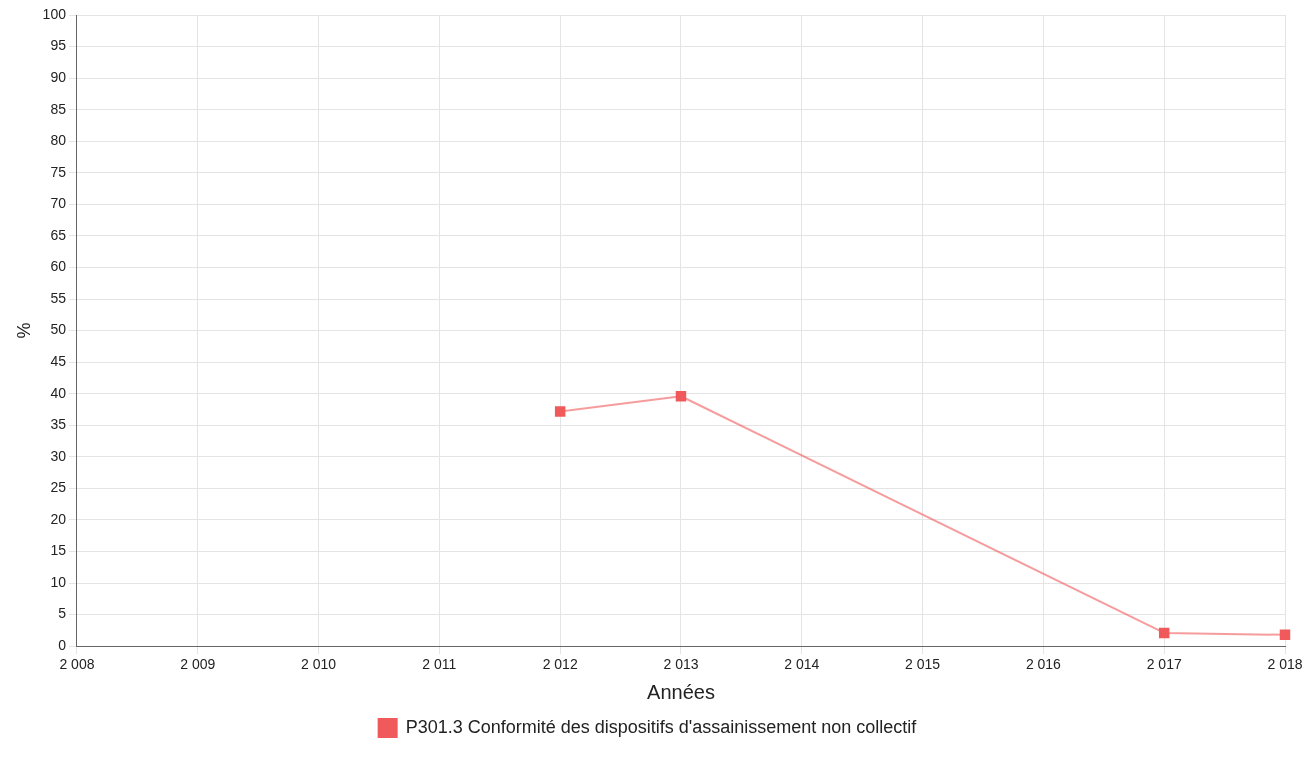 Image resolution: width=1310 pixels, height=757 pixels. What do you see at coordinates (560, 664) in the screenshot?
I see `x-tick-label: 2 012` at bounding box center [560, 664].